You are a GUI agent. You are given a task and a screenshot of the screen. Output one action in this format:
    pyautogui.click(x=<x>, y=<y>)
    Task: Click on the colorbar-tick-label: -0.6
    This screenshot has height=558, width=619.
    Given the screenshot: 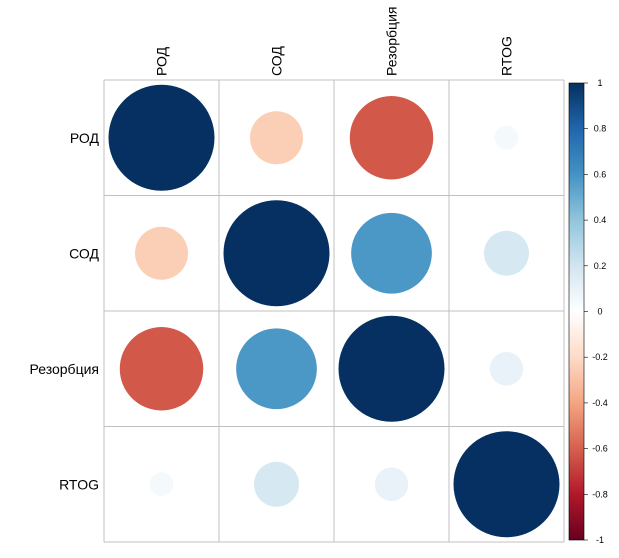 What is the action you would take?
    pyautogui.click(x=600, y=449)
    